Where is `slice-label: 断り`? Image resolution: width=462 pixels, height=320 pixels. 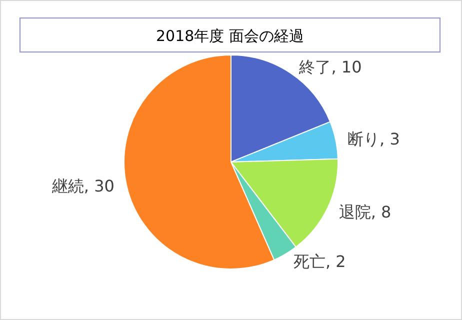 slice-label: 断り is located at coordinates (364, 138).